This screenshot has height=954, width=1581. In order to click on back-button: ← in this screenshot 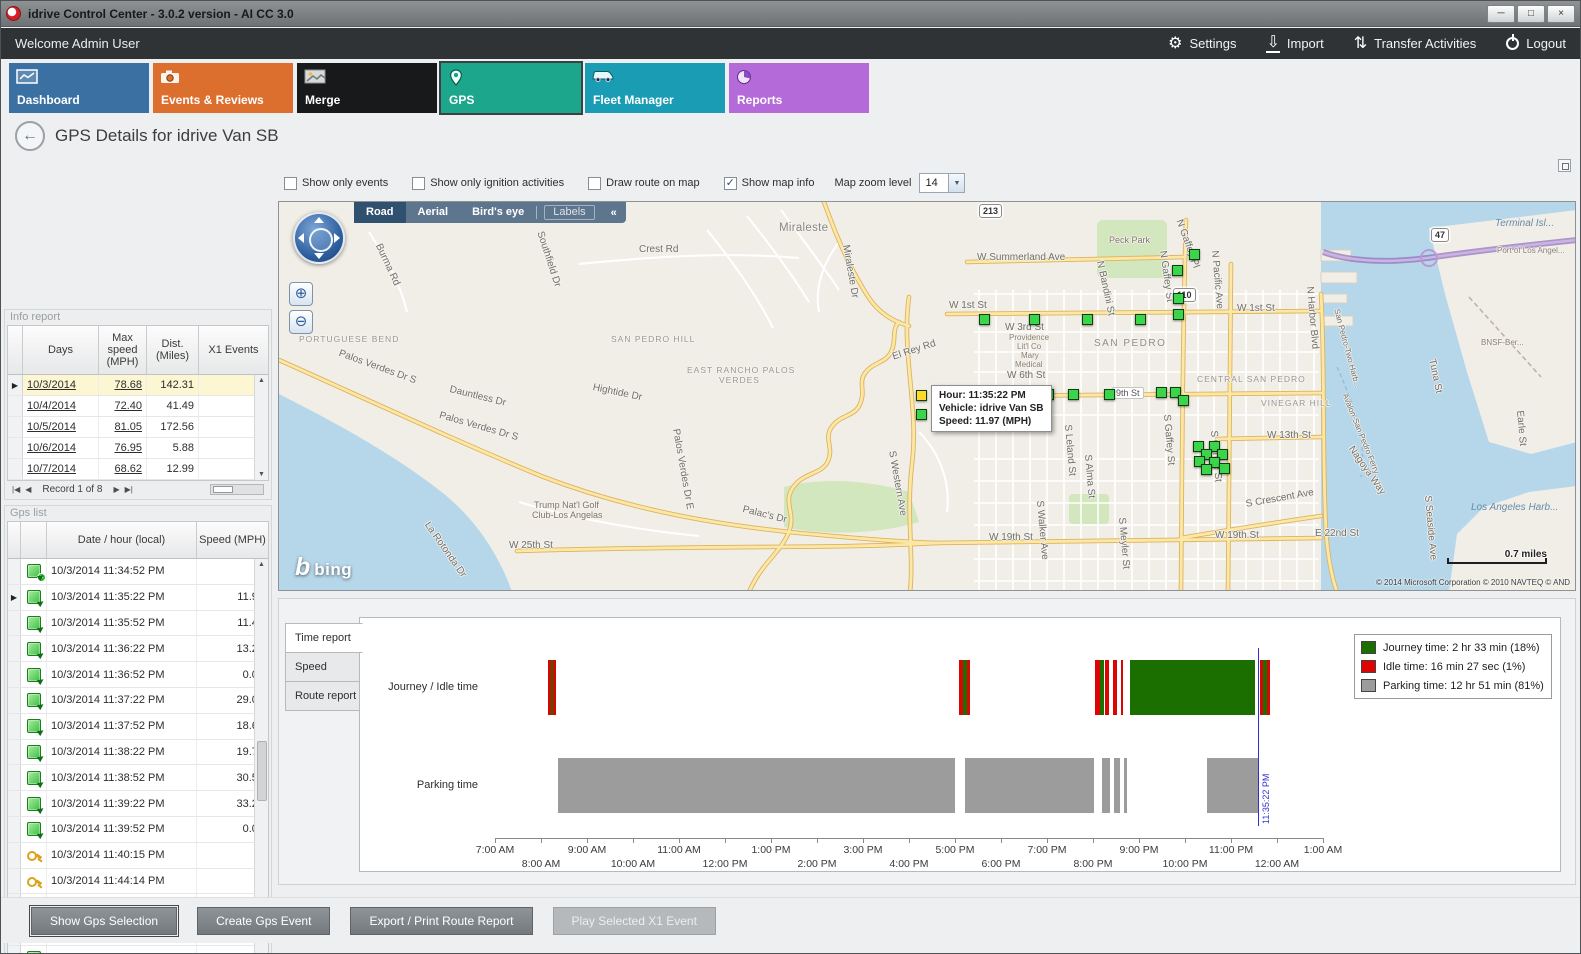, I will do `click(30, 136)`.